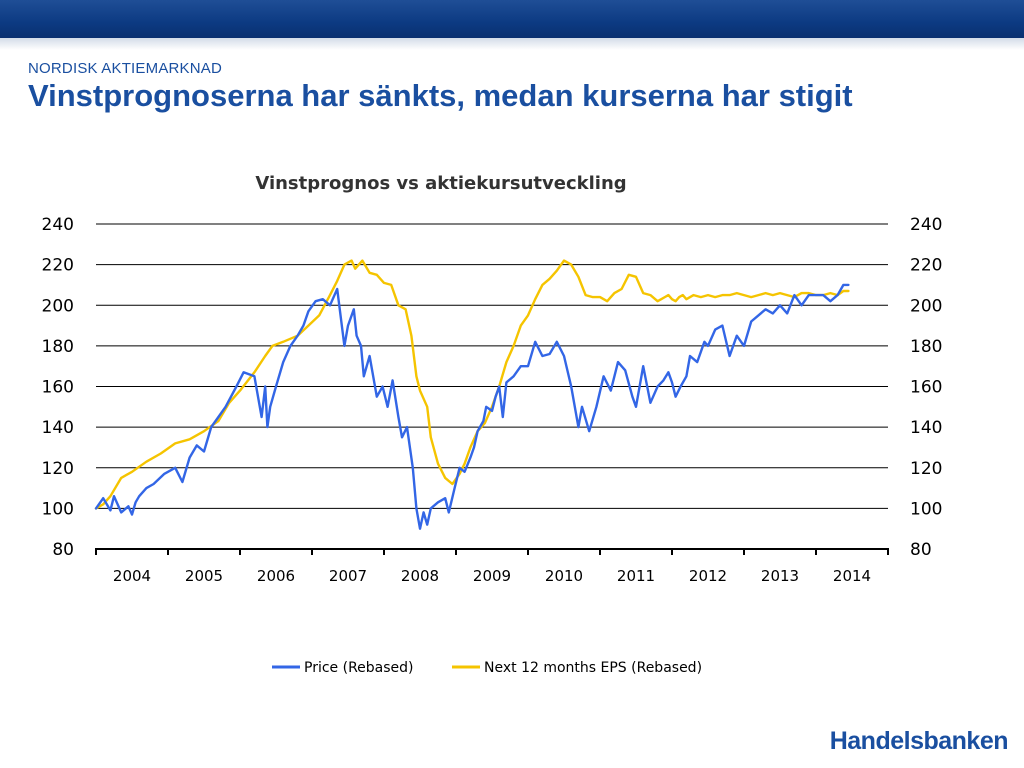 This screenshot has height=768, width=1024. I want to click on y-tick-label-left: 120, so click(58, 469).